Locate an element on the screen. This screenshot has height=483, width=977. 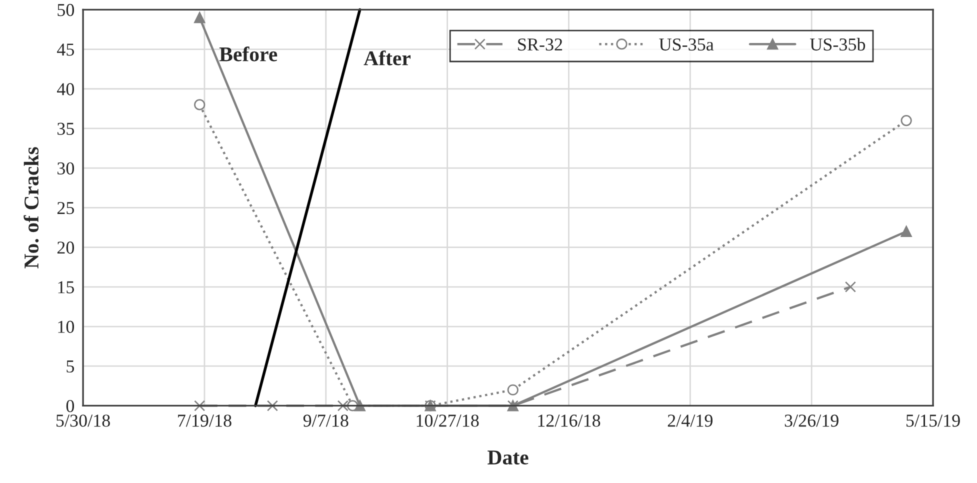
x-tick-label: 3/26/19 is located at coordinates (811, 420).